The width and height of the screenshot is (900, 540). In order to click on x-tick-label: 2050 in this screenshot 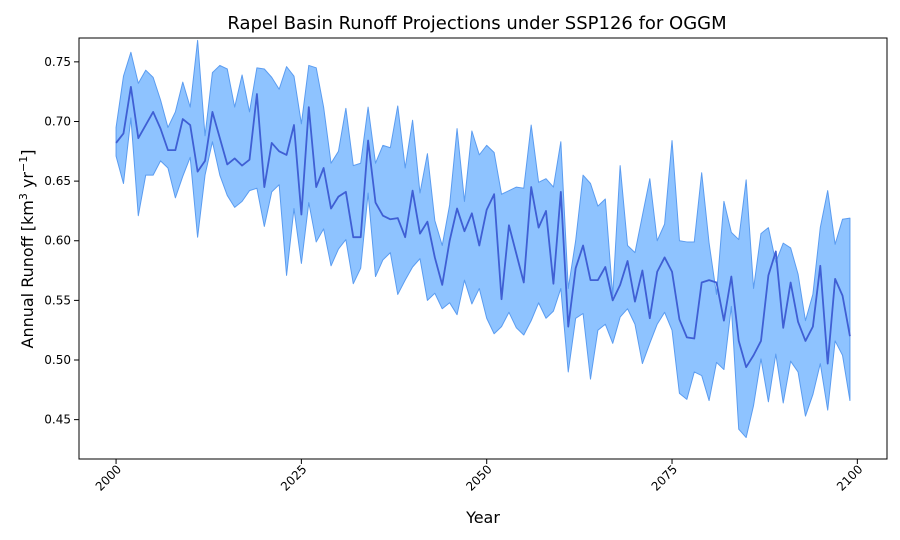, I will do `click(478, 477)`.